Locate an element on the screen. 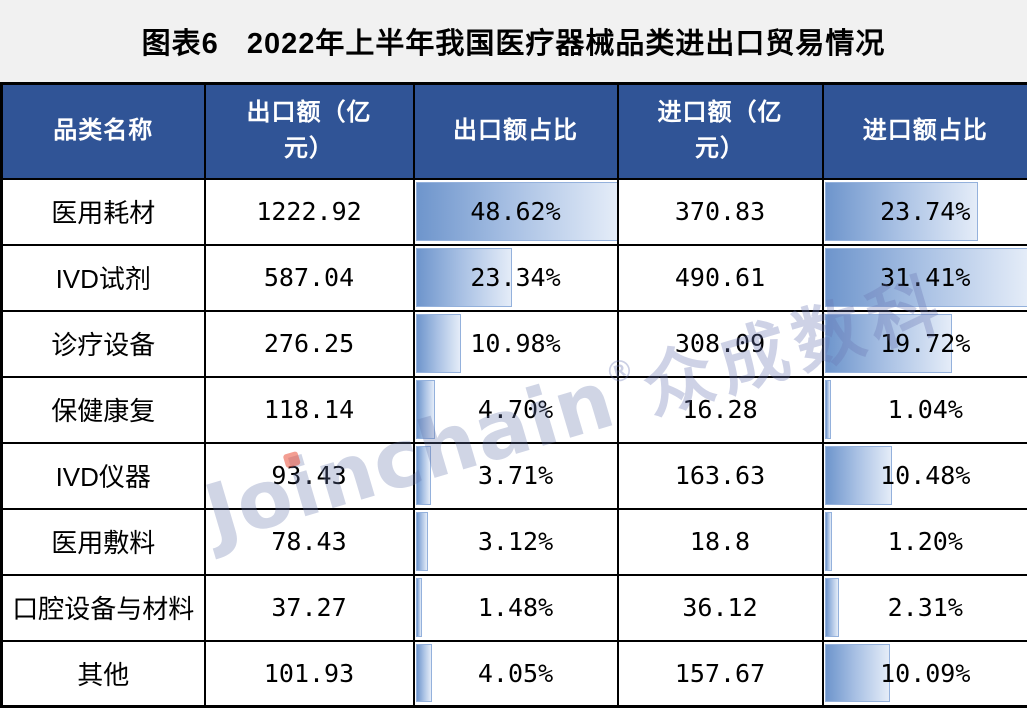 The height and width of the screenshot is (708, 1027). import-share-label: 2.31% is located at coordinates (925, 607).